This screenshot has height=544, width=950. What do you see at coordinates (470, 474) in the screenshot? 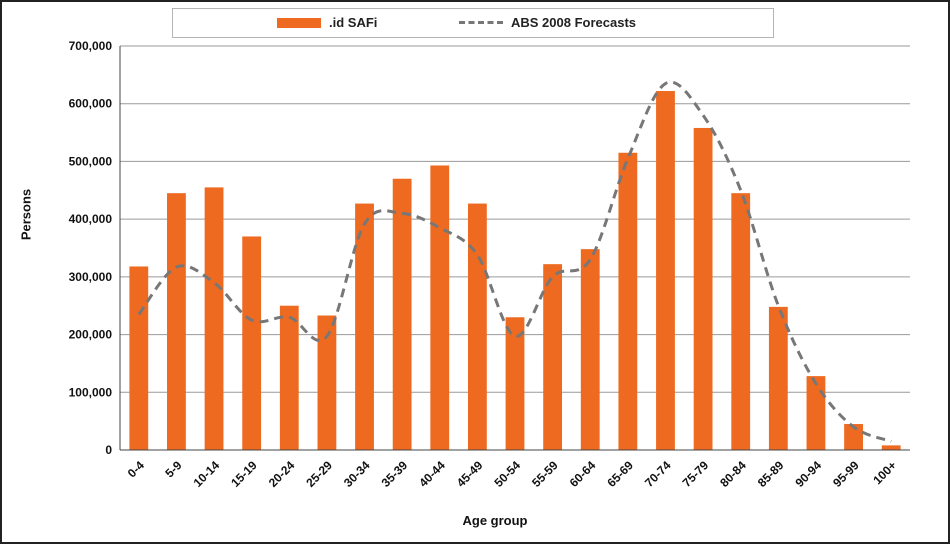
I see `x-tick-label: 45-49` at bounding box center [470, 474].